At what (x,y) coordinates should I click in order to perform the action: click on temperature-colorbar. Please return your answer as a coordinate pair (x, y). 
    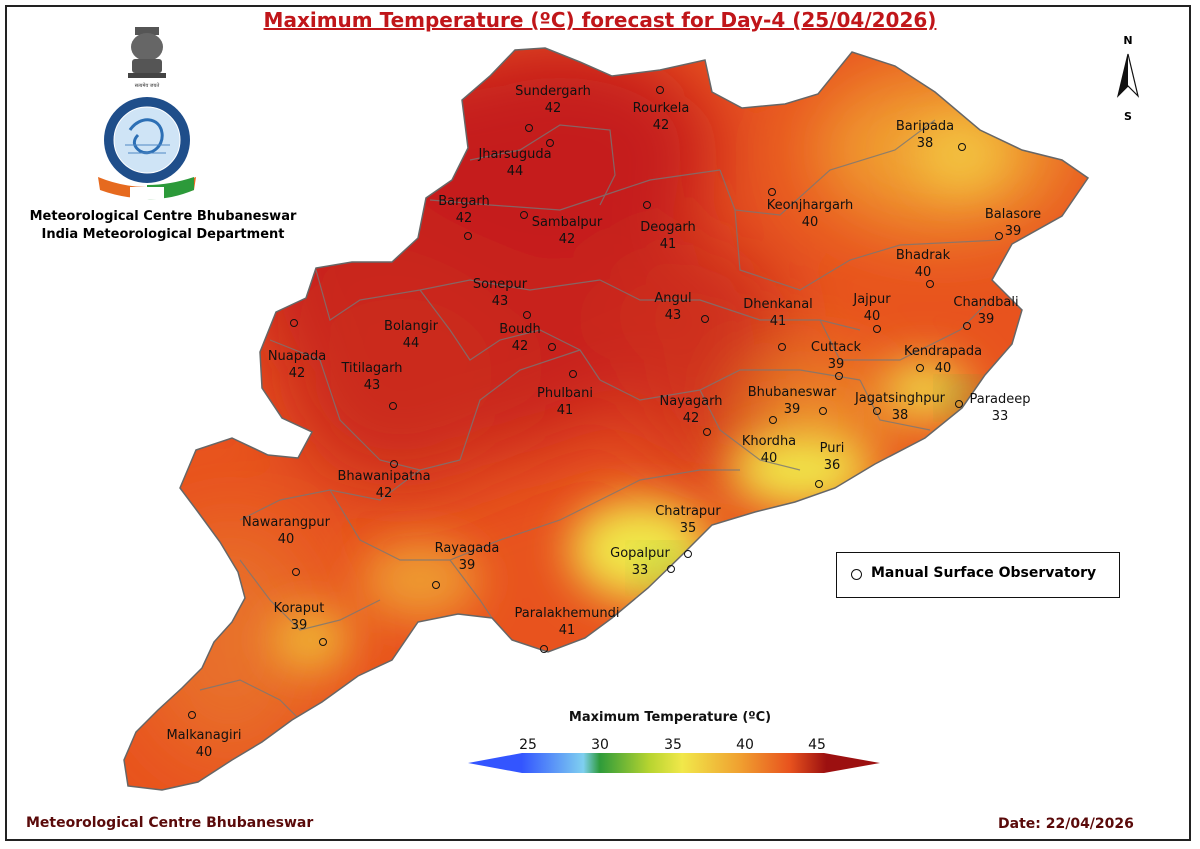
    Looking at the image, I should click on (674, 763).